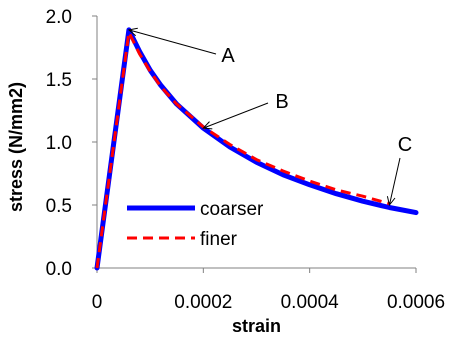 This screenshot has height=338, width=459. What do you see at coordinates (416, 302) in the screenshot?
I see `x-tick-label: 0.0006` at bounding box center [416, 302].